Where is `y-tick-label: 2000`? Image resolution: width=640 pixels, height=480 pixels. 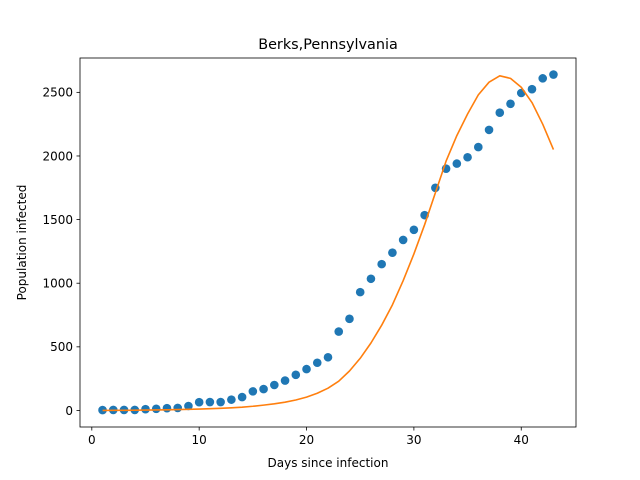
y-tick-label: 2000 is located at coordinates (57, 156).